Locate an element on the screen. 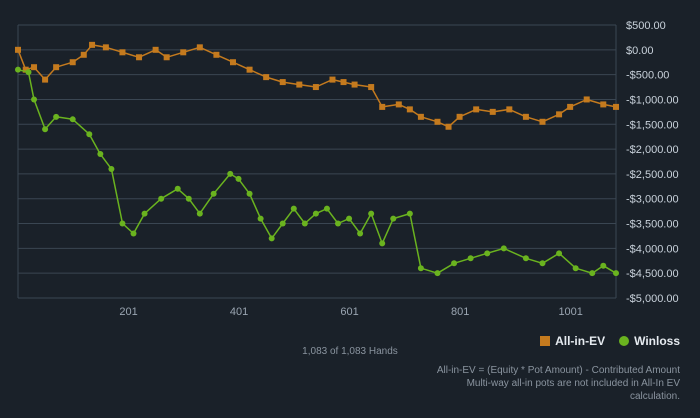 The height and width of the screenshot is (418, 700). legend-label-winloss: Winloss is located at coordinates (657, 341).